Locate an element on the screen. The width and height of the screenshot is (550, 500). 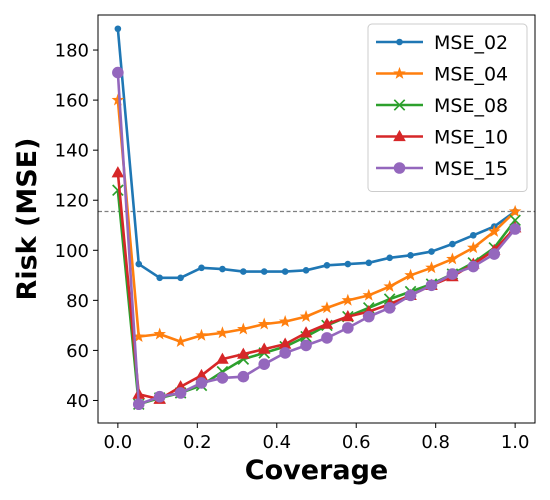
x-tick-label: 0.0 is located at coordinates (118, 442).